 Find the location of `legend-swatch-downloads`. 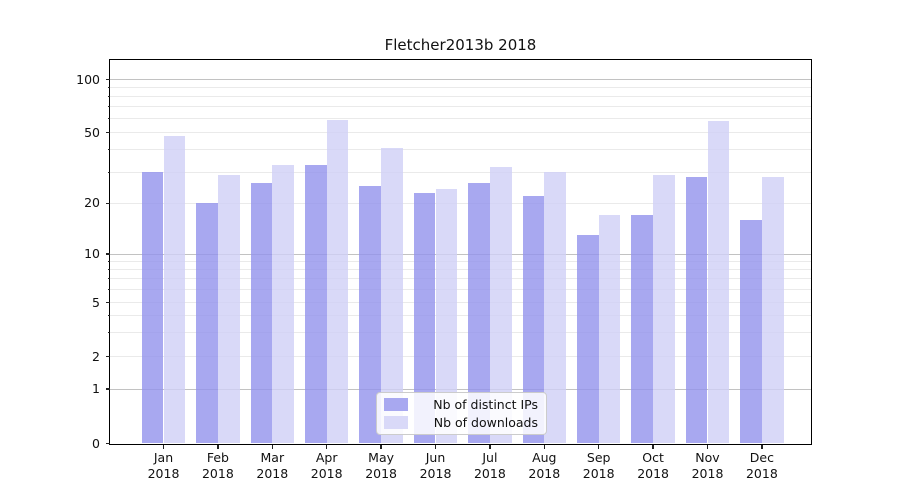

legend-swatch-downloads is located at coordinates (396, 422).